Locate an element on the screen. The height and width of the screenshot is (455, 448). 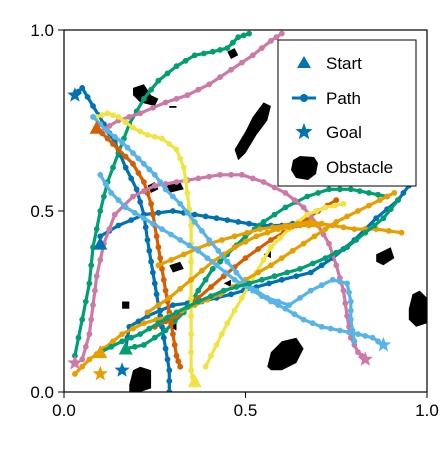
start-marker is located at coordinates (96, 127).